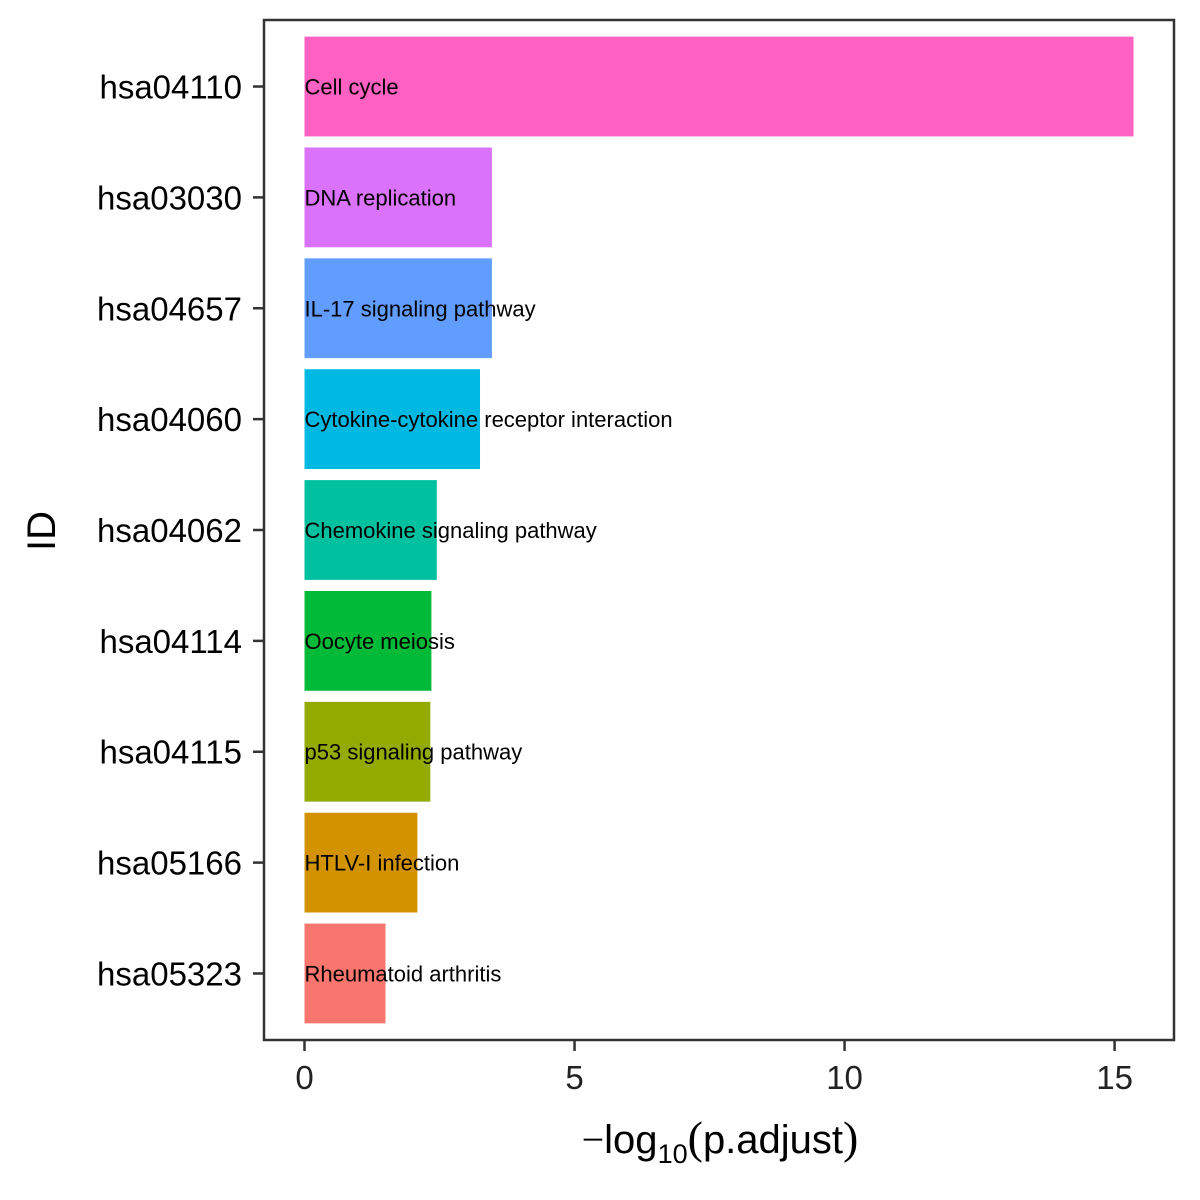 The width and height of the screenshot is (1200, 1200). Describe the element at coordinates (382, 863) in the screenshot. I see `bar-label-hsa05166: HTLV-I infection` at that location.